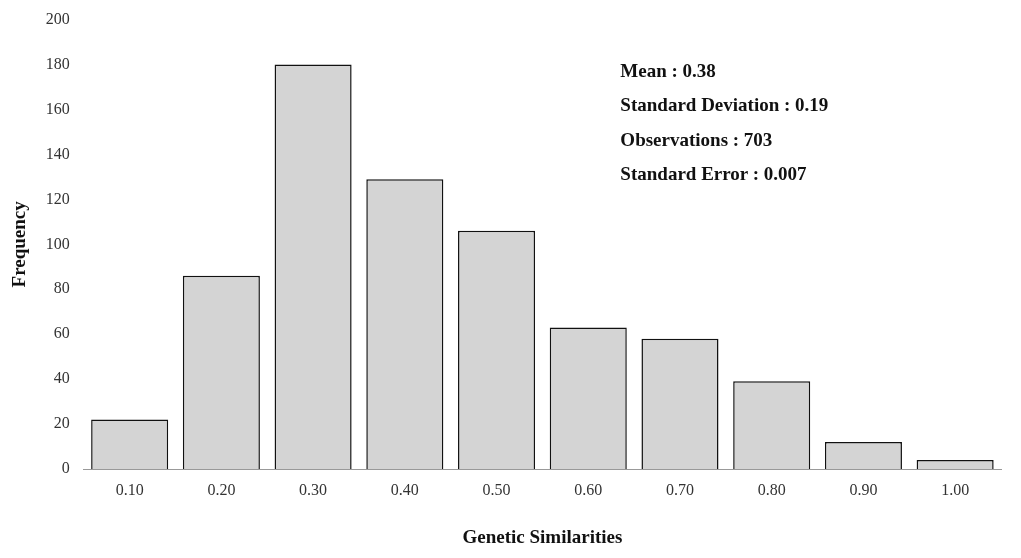  Describe the element at coordinates (57, 243) in the screenshot. I see `y-tick-label: 100` at that location.